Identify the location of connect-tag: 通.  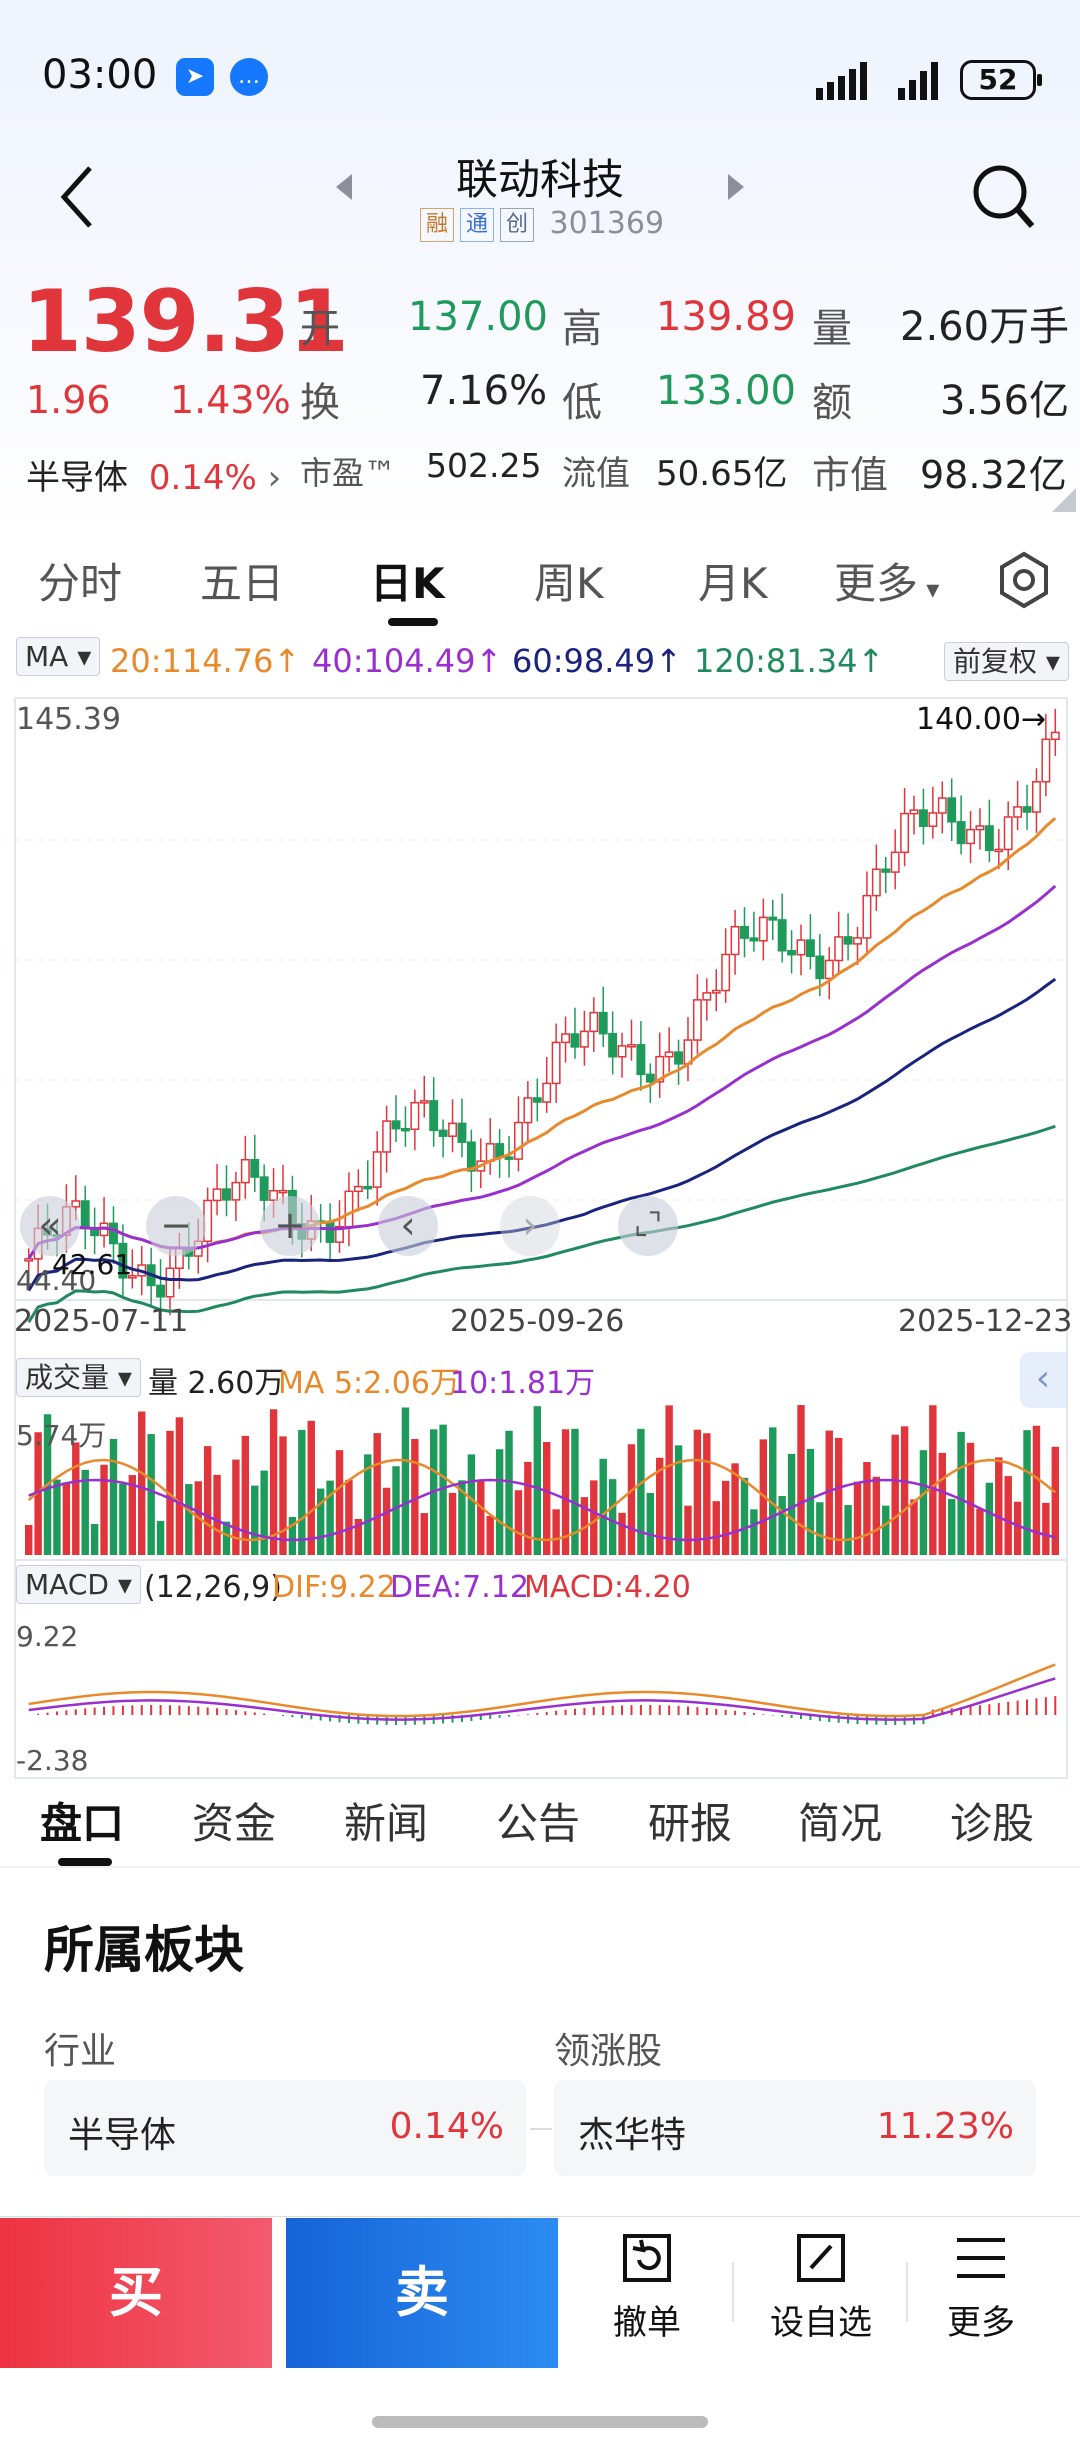
(477, 224).